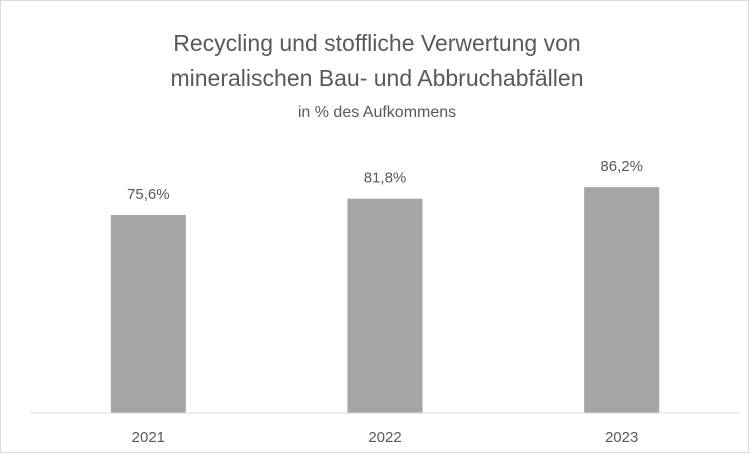 Image resolution: width=754 pixels, height=457 pixels. I want to click on x-tick-label: 2022, so click(384, 437).